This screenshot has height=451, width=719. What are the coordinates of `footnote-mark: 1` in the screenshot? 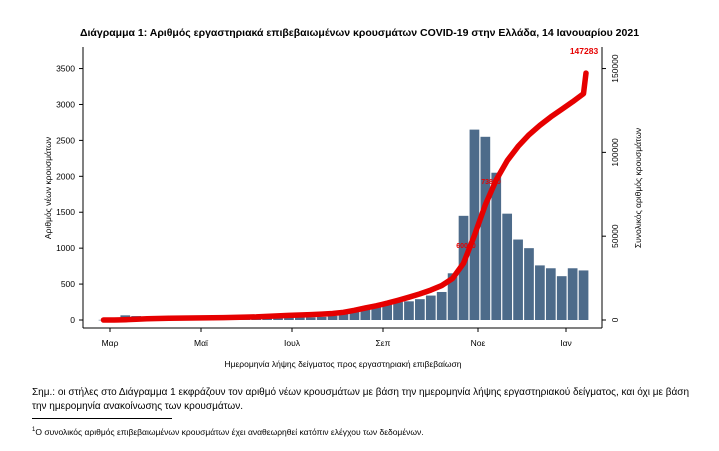 It's located at (34, 430).